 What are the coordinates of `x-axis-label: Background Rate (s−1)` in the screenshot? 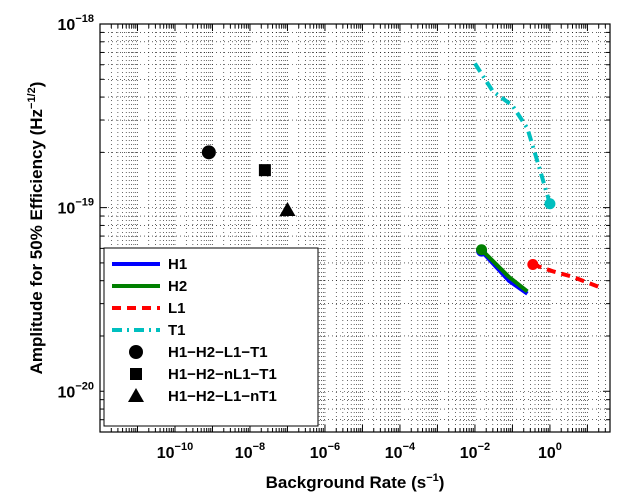 It's located at (355, 482).